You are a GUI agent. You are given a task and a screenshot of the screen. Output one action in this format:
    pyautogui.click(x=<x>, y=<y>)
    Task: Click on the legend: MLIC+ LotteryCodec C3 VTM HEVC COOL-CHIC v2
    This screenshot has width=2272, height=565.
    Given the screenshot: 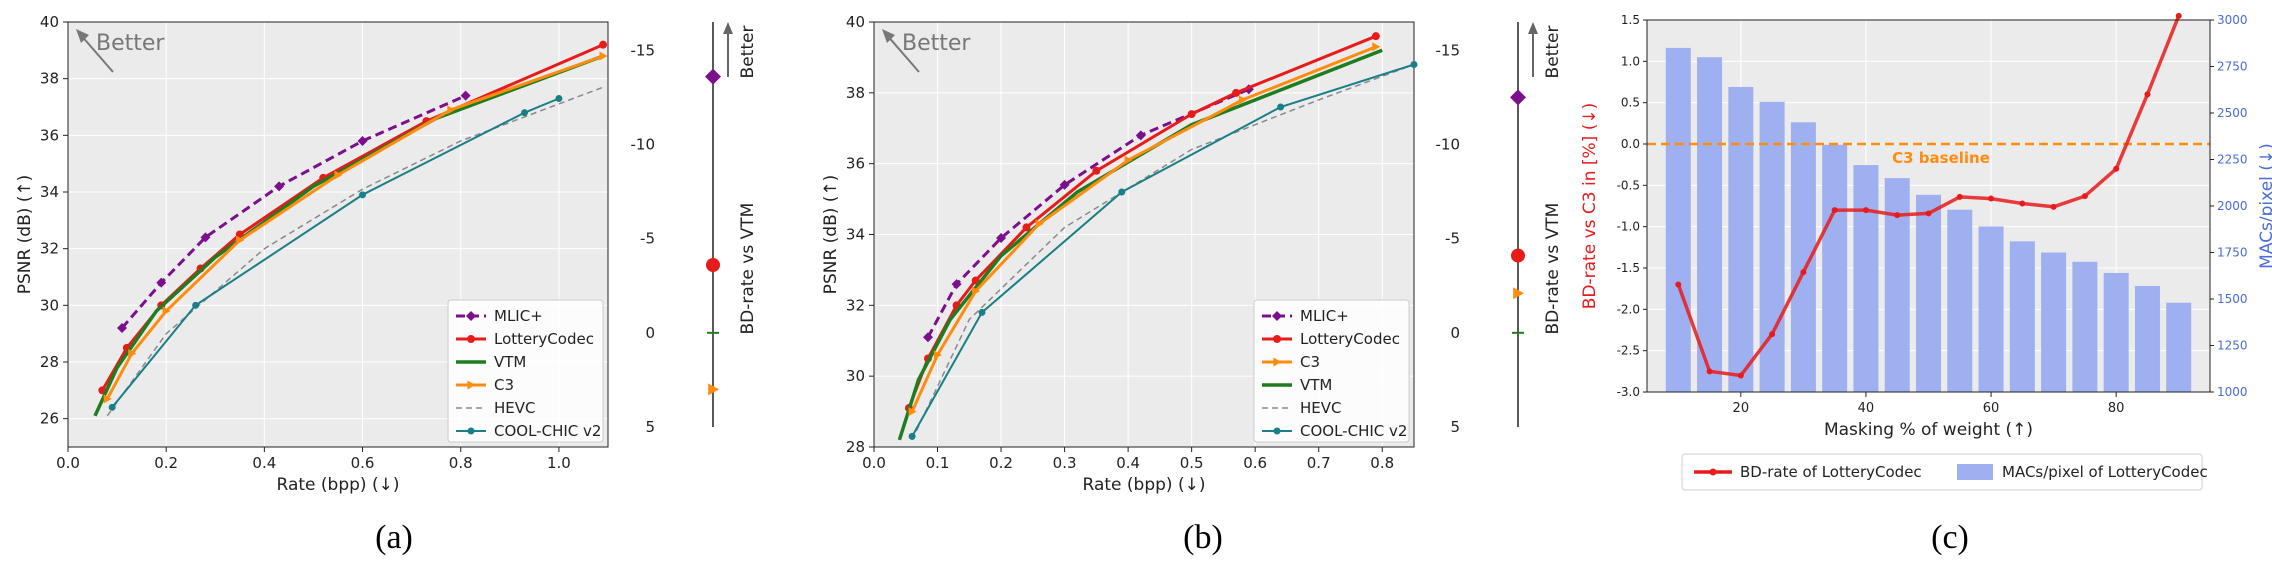 What is the action you would take?
    pyautogui.click(x=1331, y=371)
    